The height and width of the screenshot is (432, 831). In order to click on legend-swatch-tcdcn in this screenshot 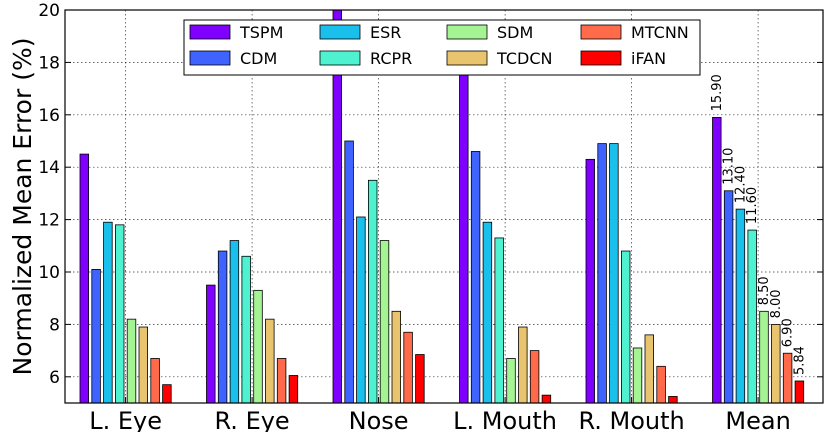, I will do `click(467, 58)`.